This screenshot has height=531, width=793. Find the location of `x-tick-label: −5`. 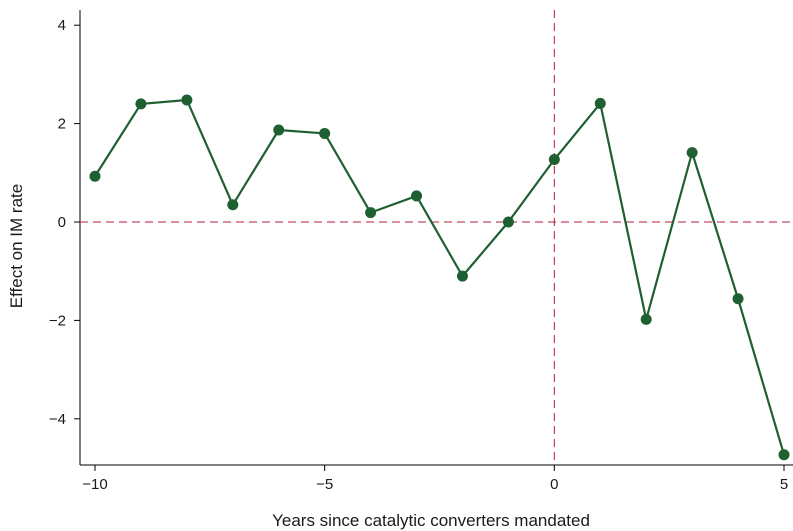

x-tick-label: −5 is located at coordinates (324, 484).